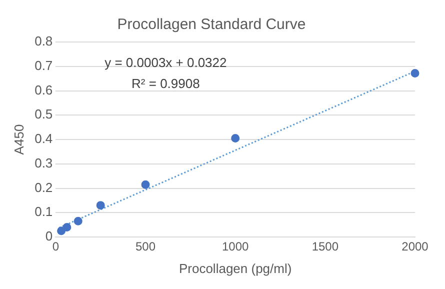 The height and width of the screenshot is (289, 445). I want to click on y-tick-label: 0.1, so click(43, 212).